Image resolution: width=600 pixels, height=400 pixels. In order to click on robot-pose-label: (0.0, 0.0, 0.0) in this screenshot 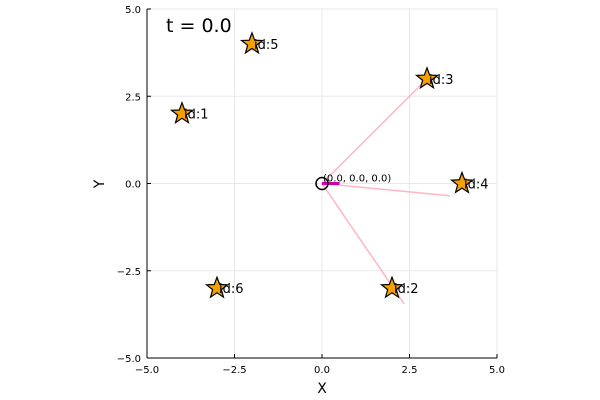, I will do `click(357, 179)`.